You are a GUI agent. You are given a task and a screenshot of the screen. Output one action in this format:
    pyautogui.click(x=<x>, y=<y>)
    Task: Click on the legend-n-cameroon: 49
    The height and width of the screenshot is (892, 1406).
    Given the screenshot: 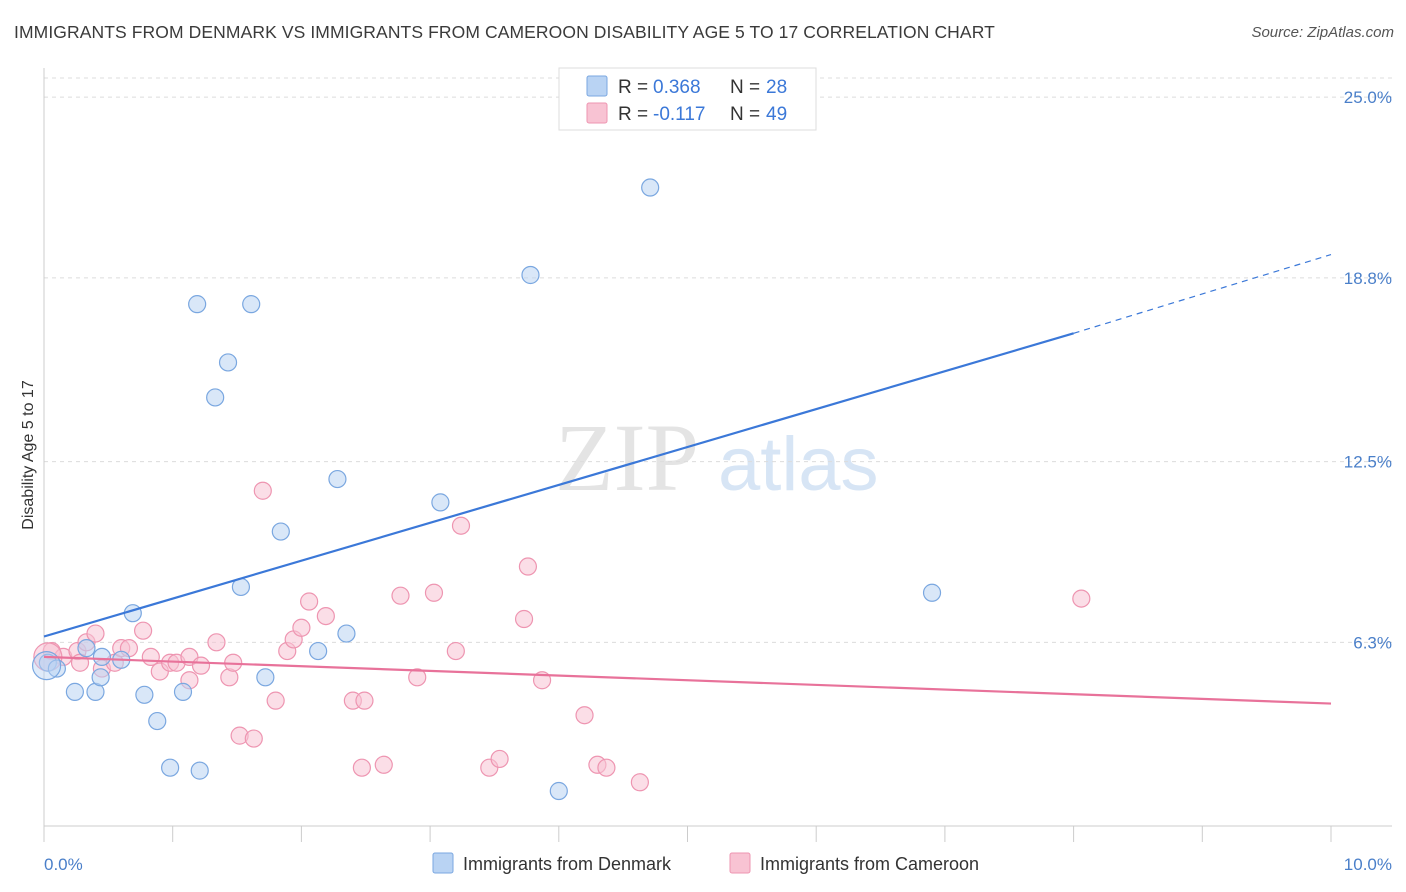 What is the action you would take?
    pyautogui.click(x=776, y=114)
    